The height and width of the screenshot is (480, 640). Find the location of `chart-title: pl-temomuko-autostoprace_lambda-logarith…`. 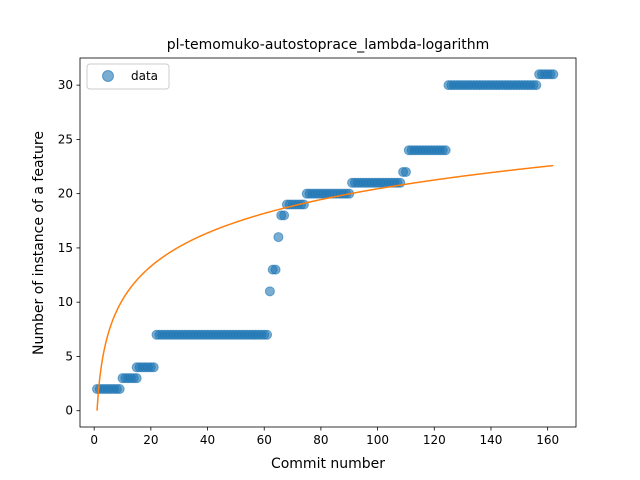

chart-title: pl-temomuko-autostoprace_lambda-logarith… is located at coordinates (328, 45).